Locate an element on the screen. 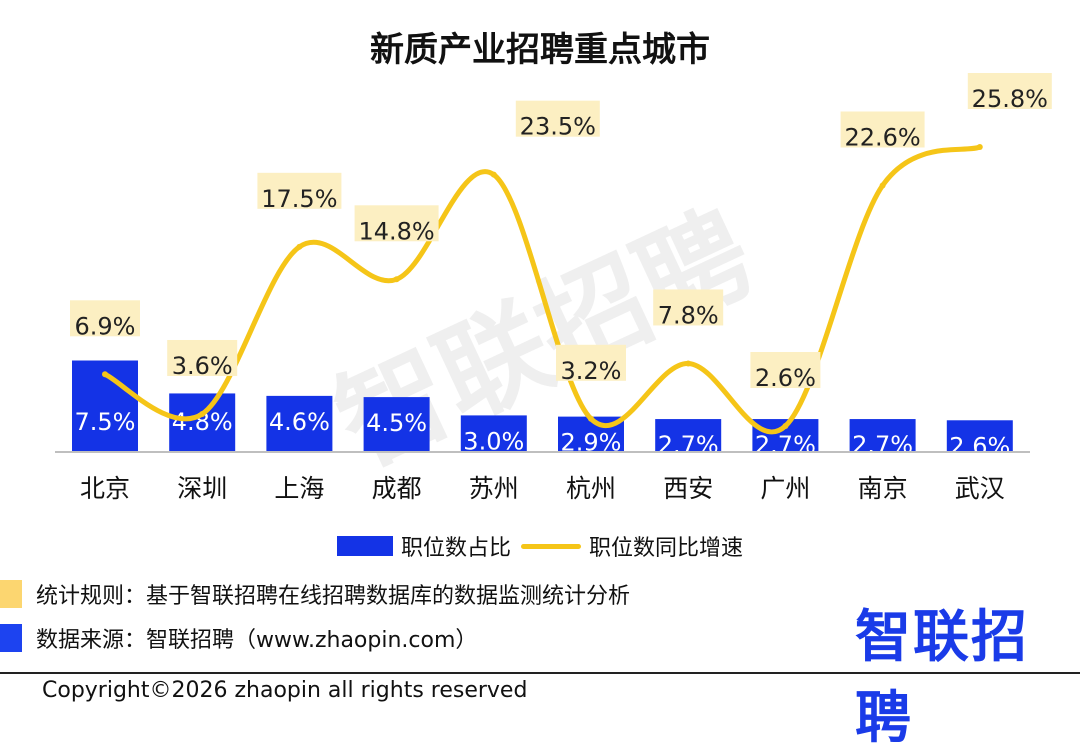 This screenshot has height=754, width=1080. note-rule-marker is located at coordinates (11, 594).